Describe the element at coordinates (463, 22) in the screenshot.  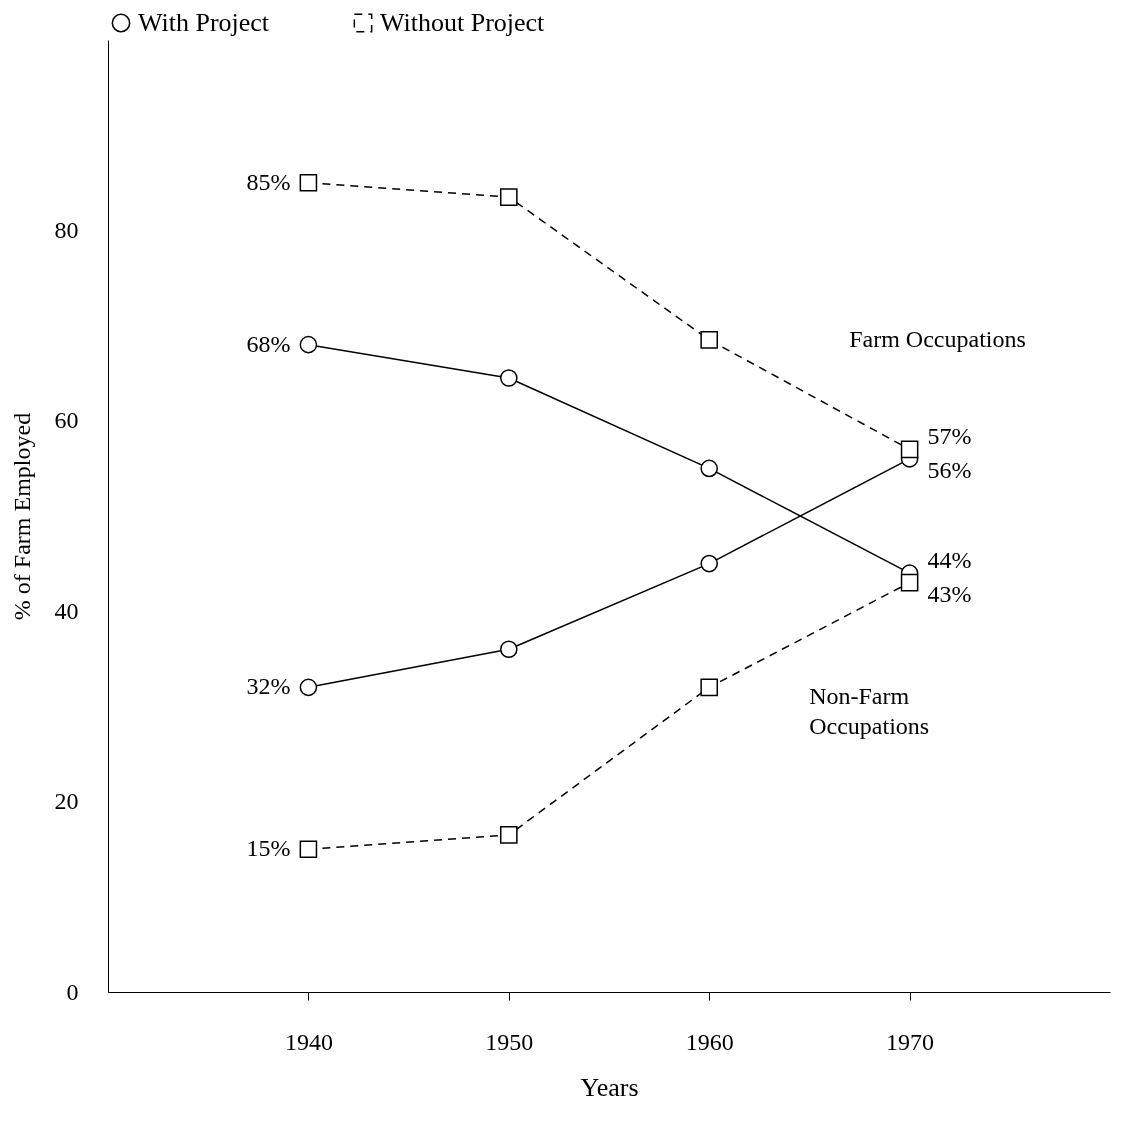
I see `legend-label: Without Project` at that location.